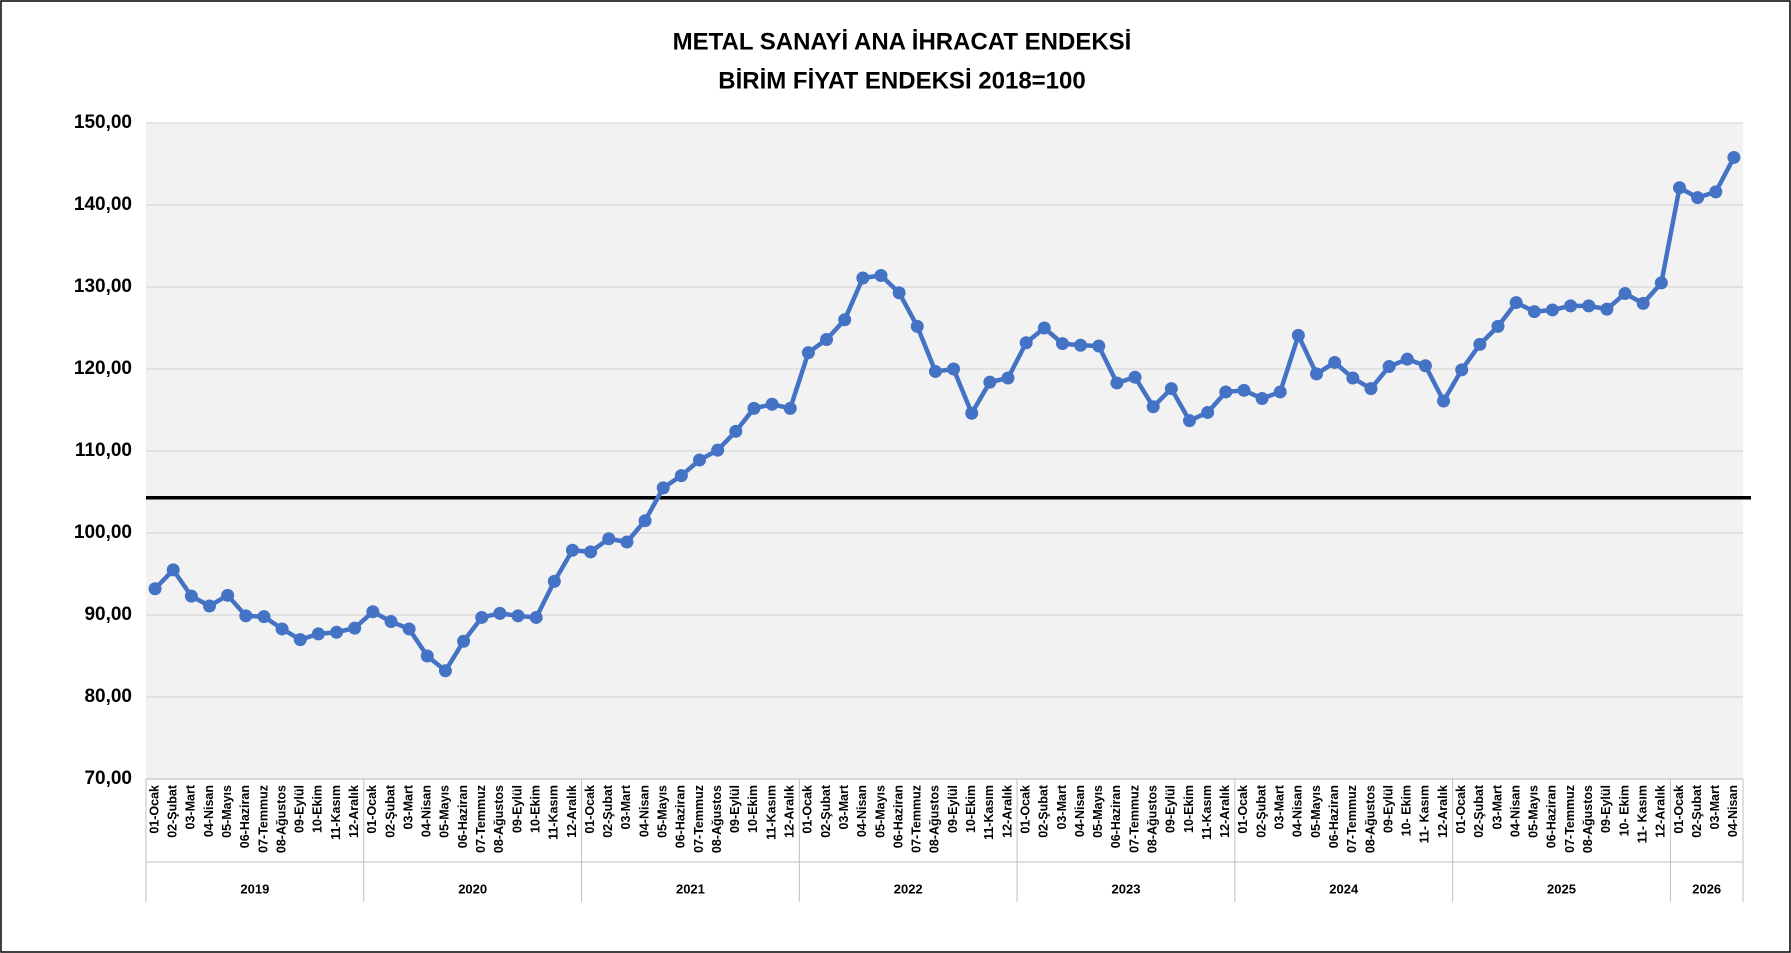 Image resolution: width=1791 pixels, height=953 pixels. I want to click on y-tick-label: 90,00, so click(108, 614).